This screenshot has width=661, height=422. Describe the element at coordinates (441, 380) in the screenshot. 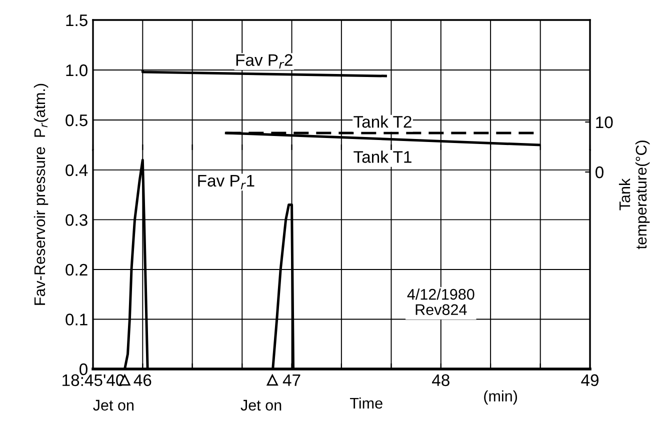

I see `x-tick-label: 48` at that location.